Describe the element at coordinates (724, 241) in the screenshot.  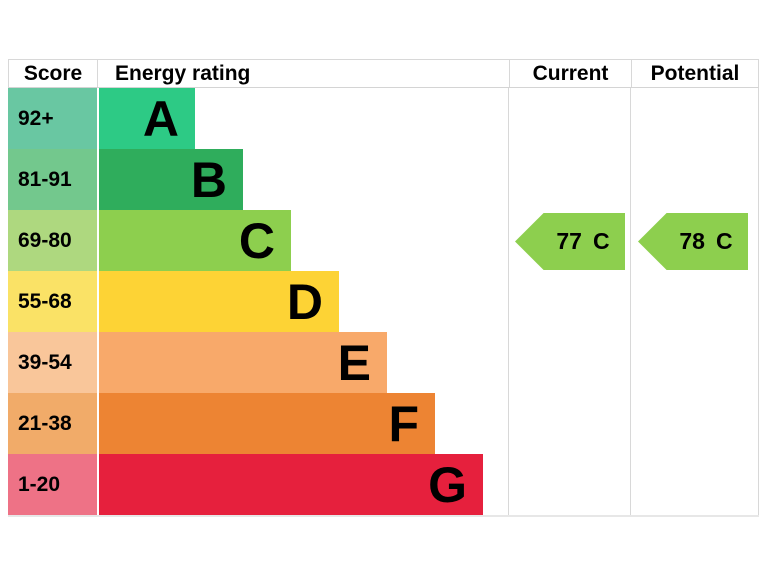
I see `potential-band-letter: C` at that location.